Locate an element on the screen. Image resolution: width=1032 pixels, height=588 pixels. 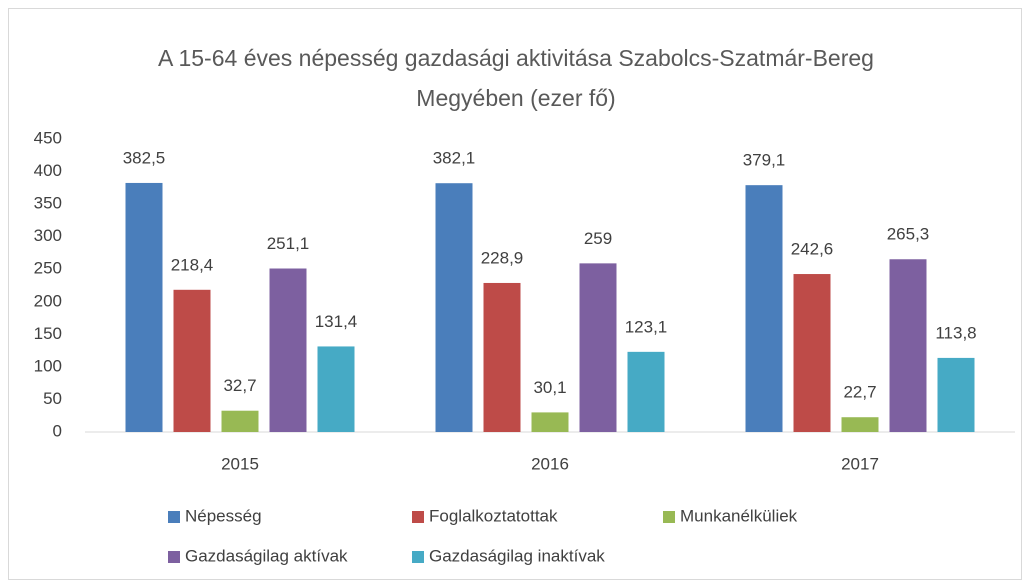
x-tick-label: 2017 is located at coordinates (860, 463).